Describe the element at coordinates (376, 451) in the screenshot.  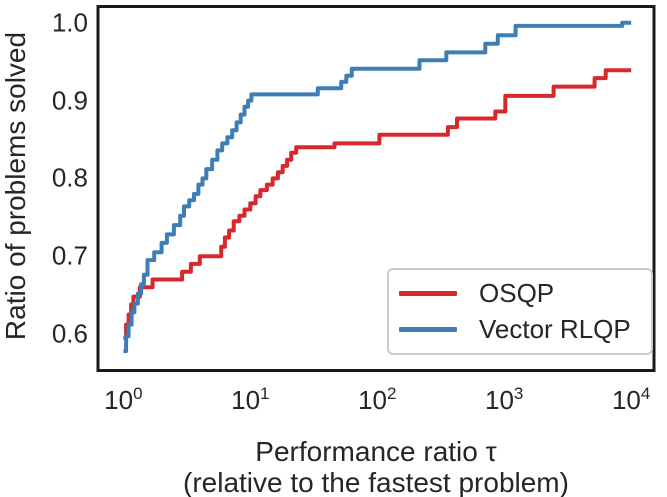
I see `x-axis-label-line1: Performance ratio τ` at that location.